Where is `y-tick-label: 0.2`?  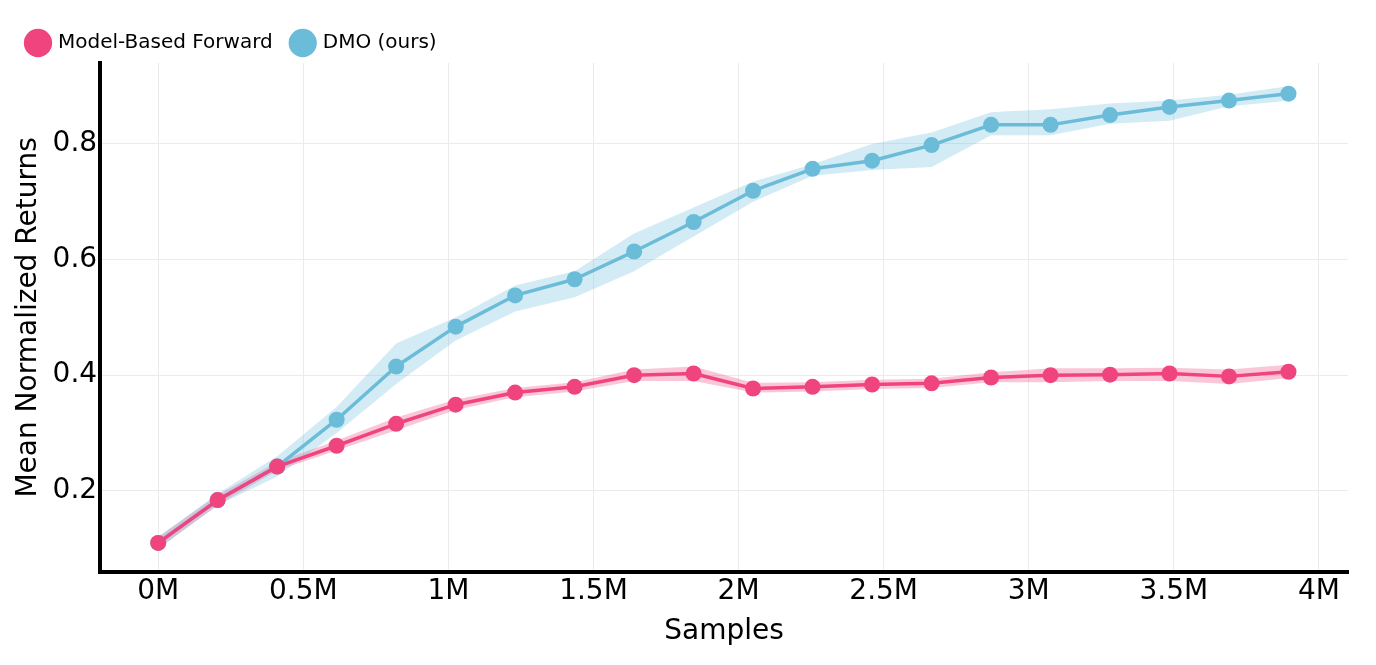 y-tick-label: 0.2 is located at coordinates (75, 489).